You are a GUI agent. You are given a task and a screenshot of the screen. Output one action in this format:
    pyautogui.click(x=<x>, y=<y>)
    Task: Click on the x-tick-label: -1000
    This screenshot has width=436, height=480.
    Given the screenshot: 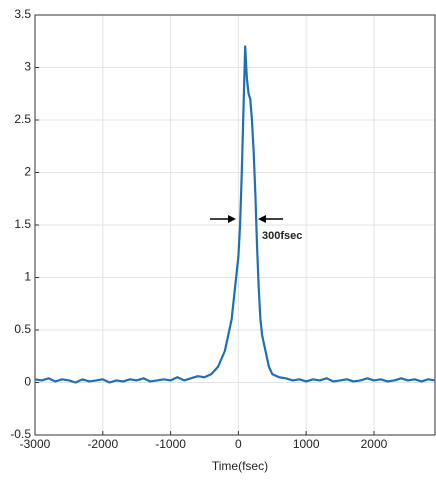 What is the action you would take?
    pyautogui.click(x=170, y=444)
    